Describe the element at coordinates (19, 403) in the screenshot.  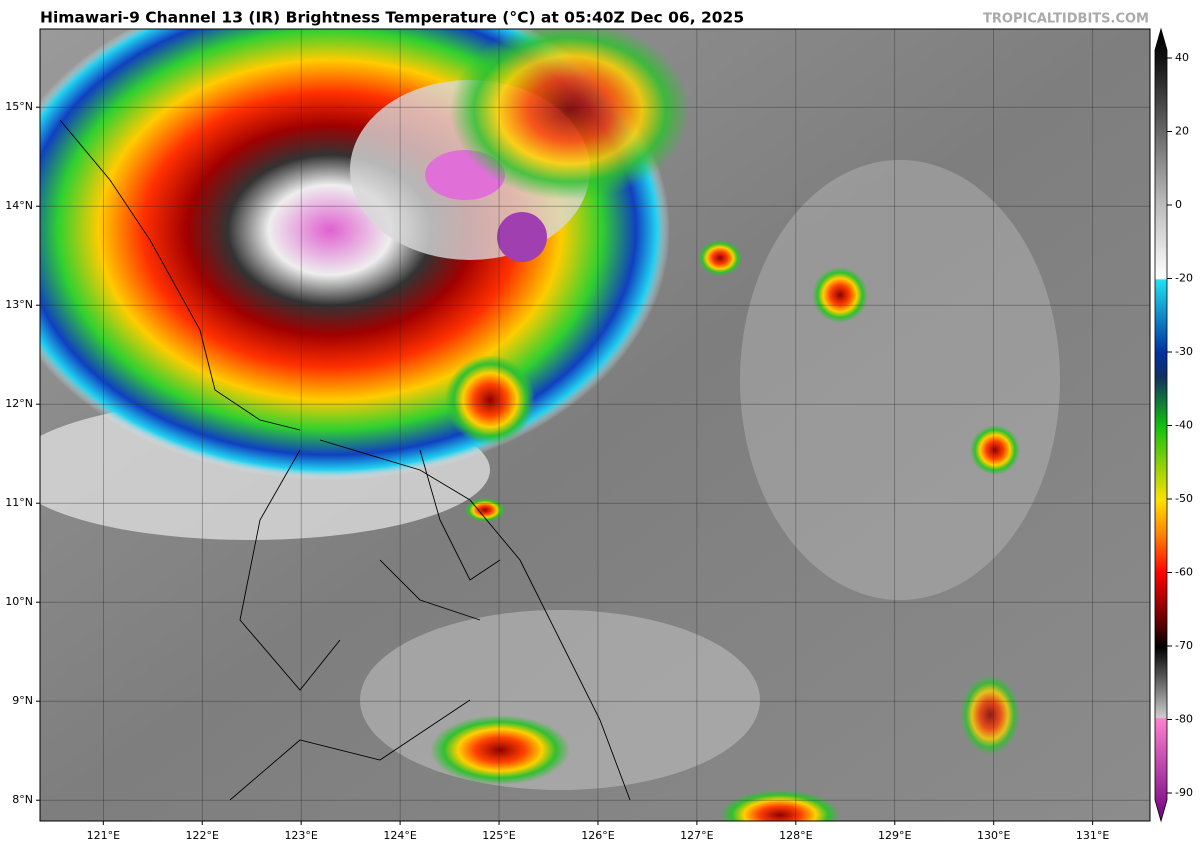
I see `lat-tick-label: 12°N` at that location.